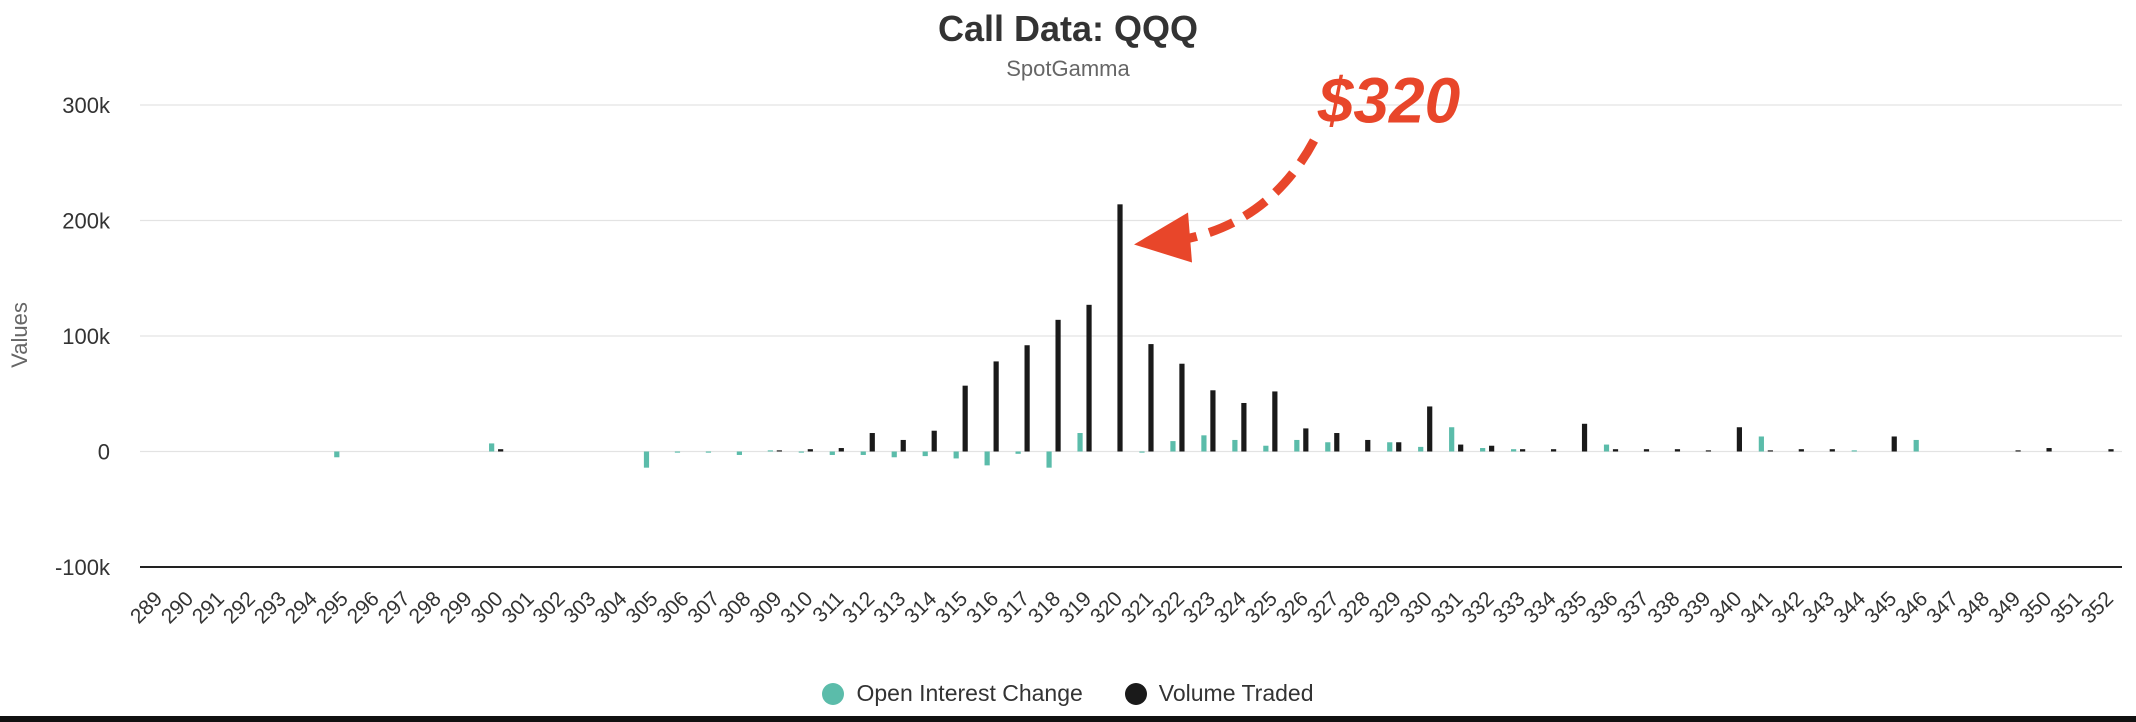  I want to click on y-tick-label: -100k, so click(83, 567).